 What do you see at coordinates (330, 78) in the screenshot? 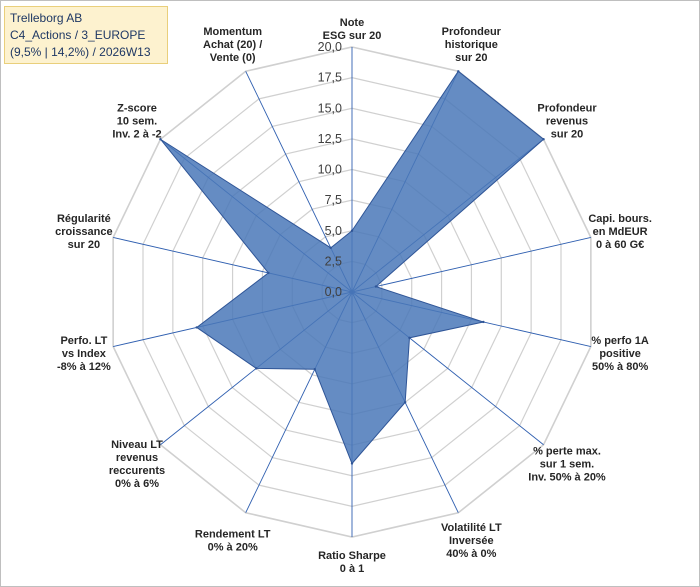
I see `tick-label: 17,5` at bounding box center [330, 78].